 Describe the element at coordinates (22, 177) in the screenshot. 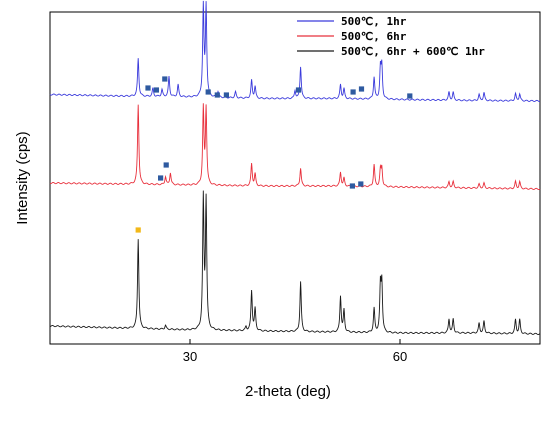

I see `y-axis-label: Intensity (cps)` at that location.